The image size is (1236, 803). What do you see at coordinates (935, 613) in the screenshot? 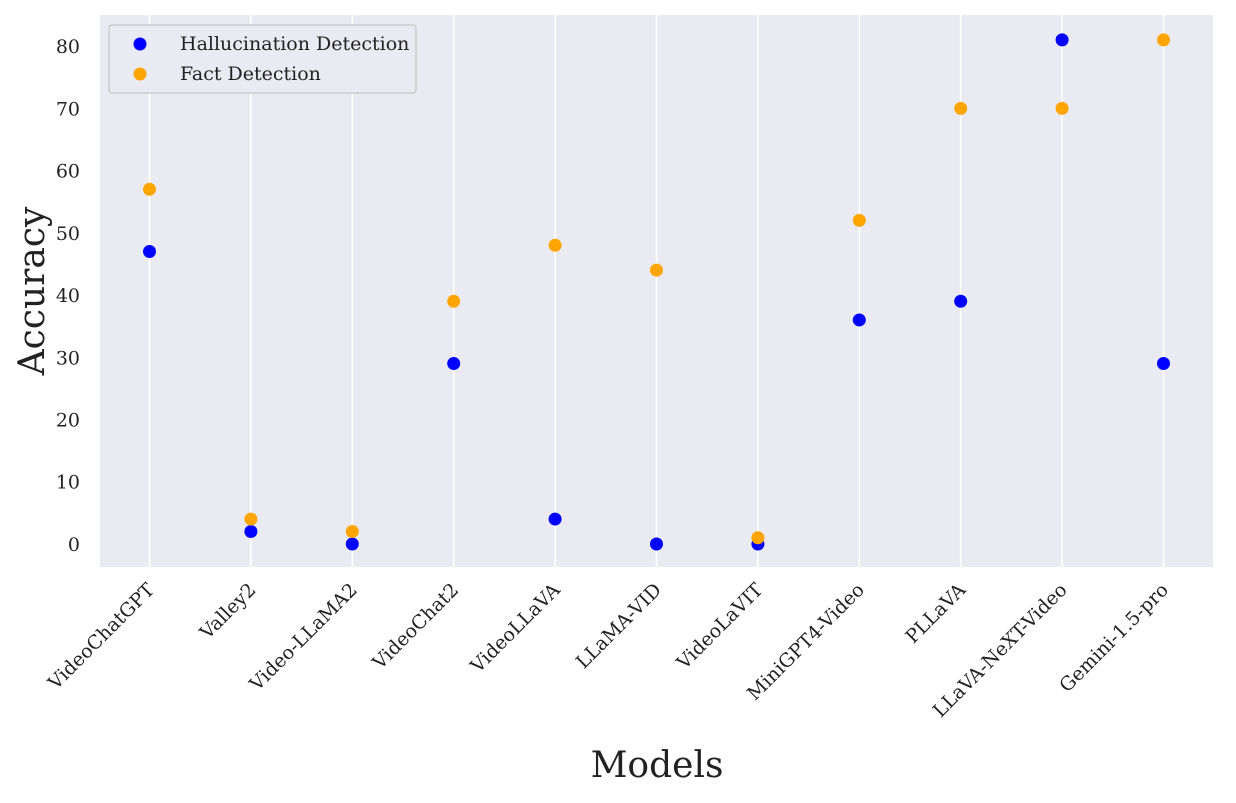
I see `x-tick-label: PLLaVA` at bounding box center [935, 613].